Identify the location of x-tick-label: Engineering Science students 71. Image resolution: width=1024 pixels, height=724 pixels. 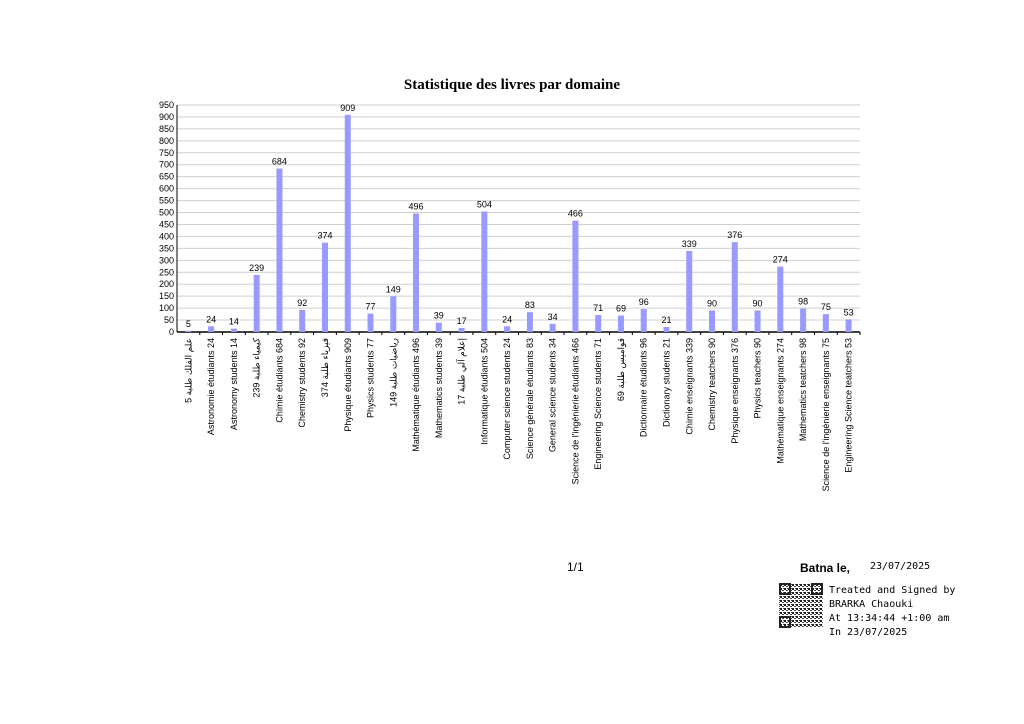
(598, 404).